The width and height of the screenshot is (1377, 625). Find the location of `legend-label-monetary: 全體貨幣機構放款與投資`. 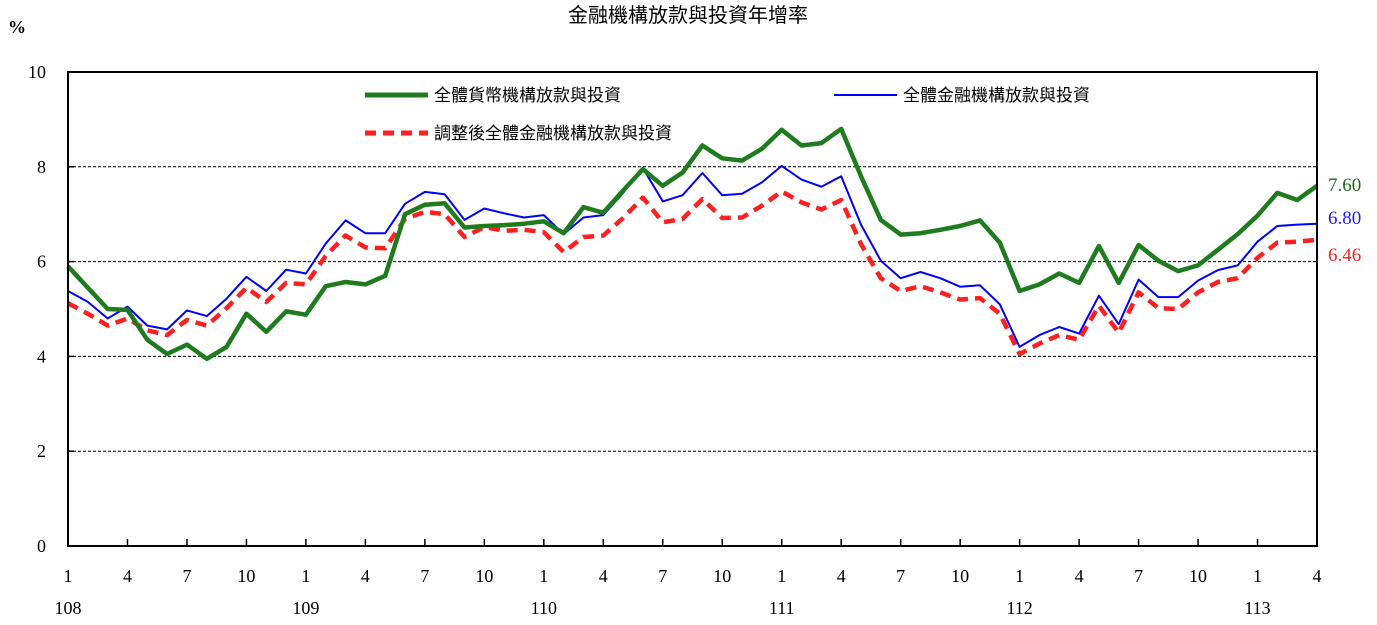

legend-label-monetary: 全體貨幣機構放款與投資 is located at coordinates (527, 96).